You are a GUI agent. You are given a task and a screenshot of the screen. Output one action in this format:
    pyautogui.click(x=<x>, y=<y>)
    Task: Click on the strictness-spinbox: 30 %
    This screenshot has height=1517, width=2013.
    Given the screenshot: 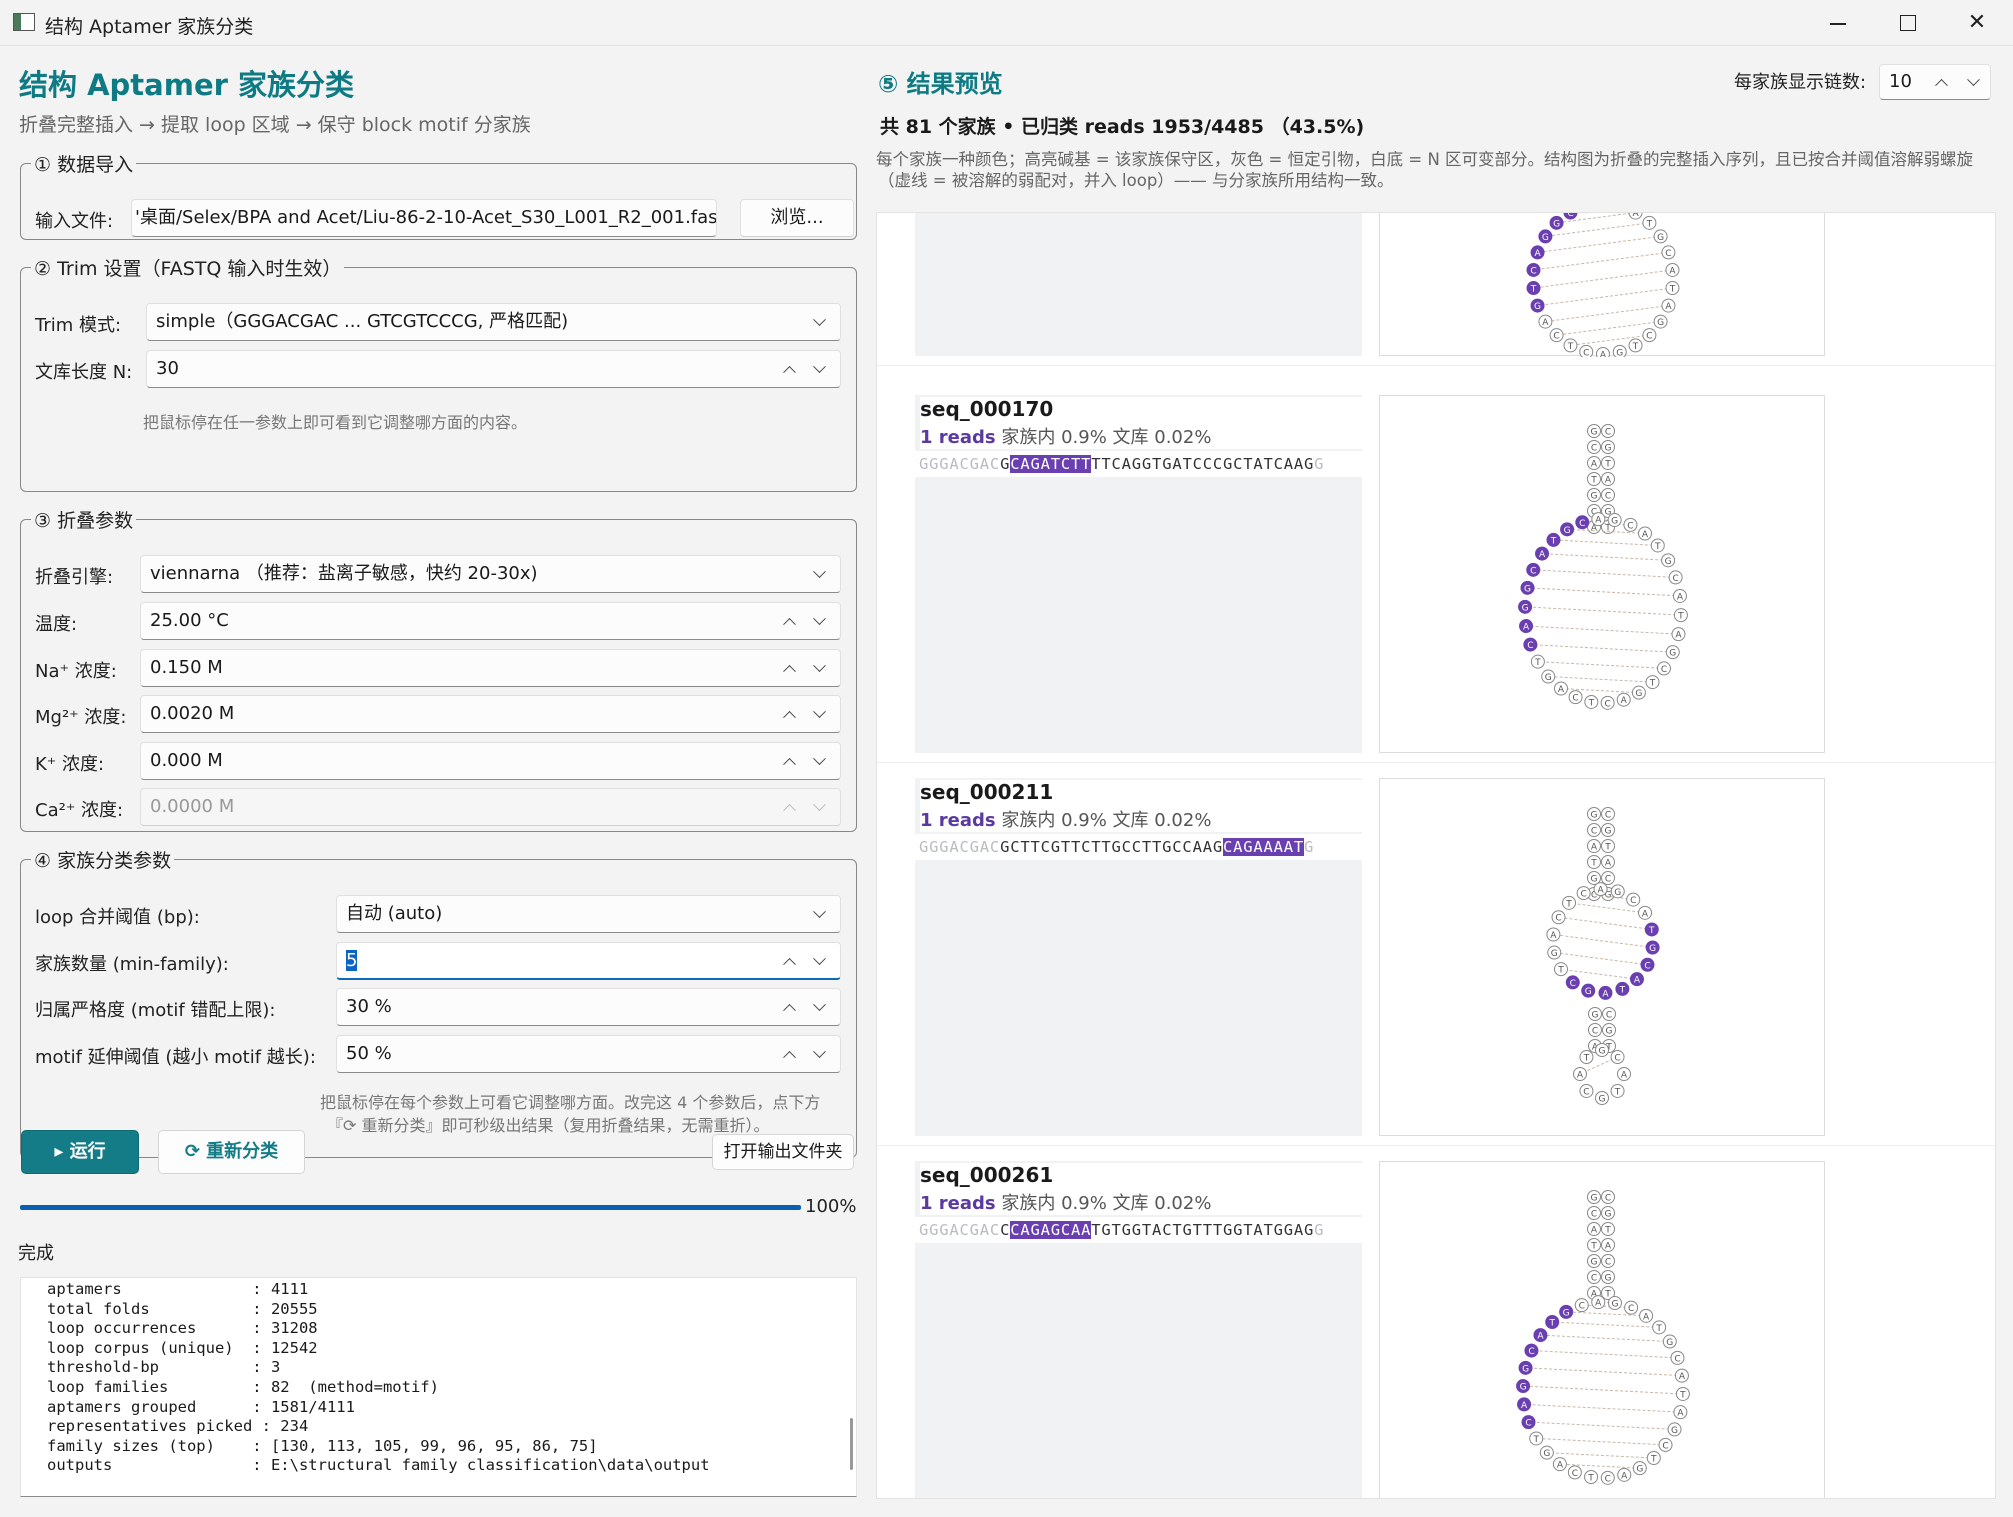 What is the action you would take?
    pyautogui.click(x=588, y=1007)
    